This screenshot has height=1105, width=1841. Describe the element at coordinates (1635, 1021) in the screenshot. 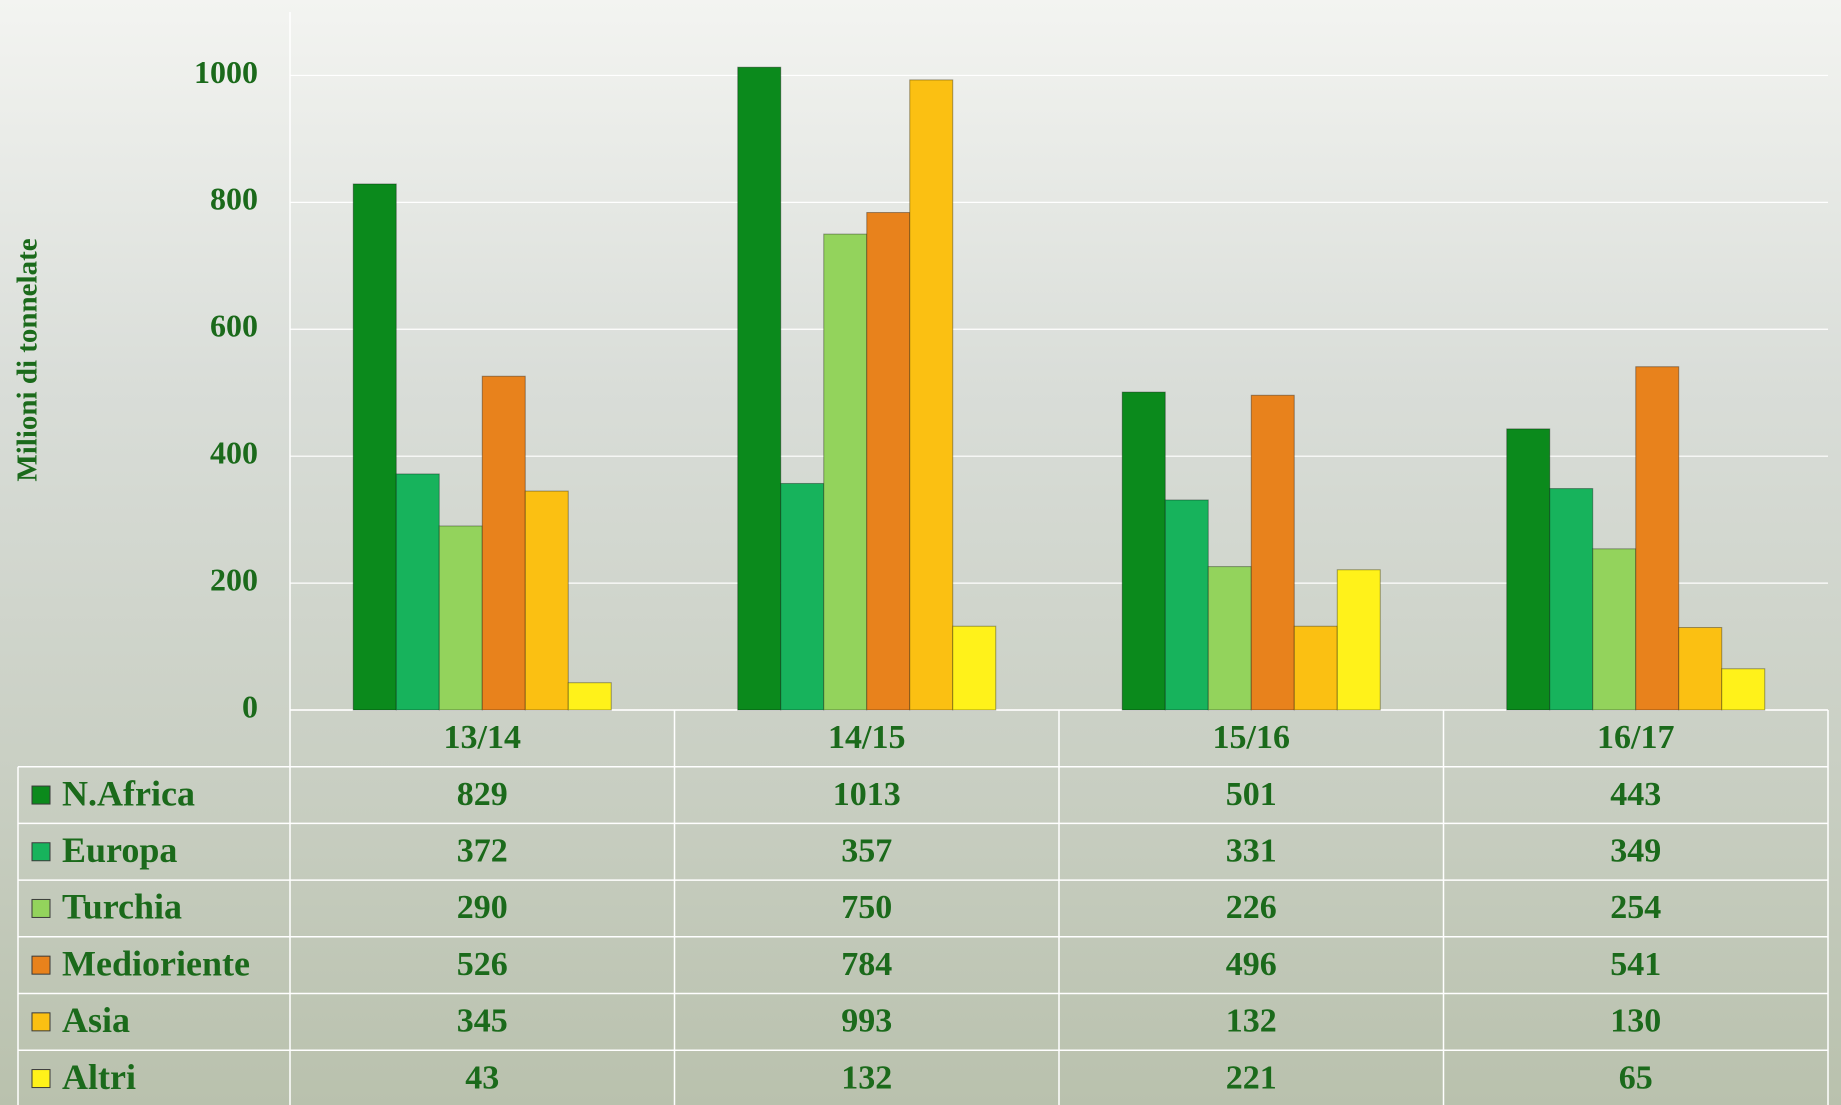

I see `table-value: 130` at that location.